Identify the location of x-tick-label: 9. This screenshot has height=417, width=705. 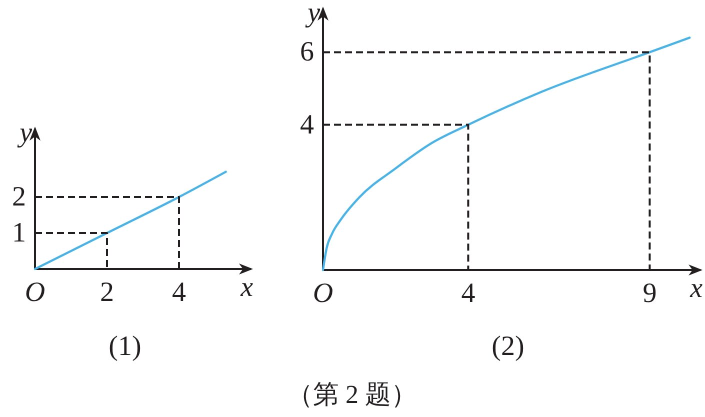
(649, 293).